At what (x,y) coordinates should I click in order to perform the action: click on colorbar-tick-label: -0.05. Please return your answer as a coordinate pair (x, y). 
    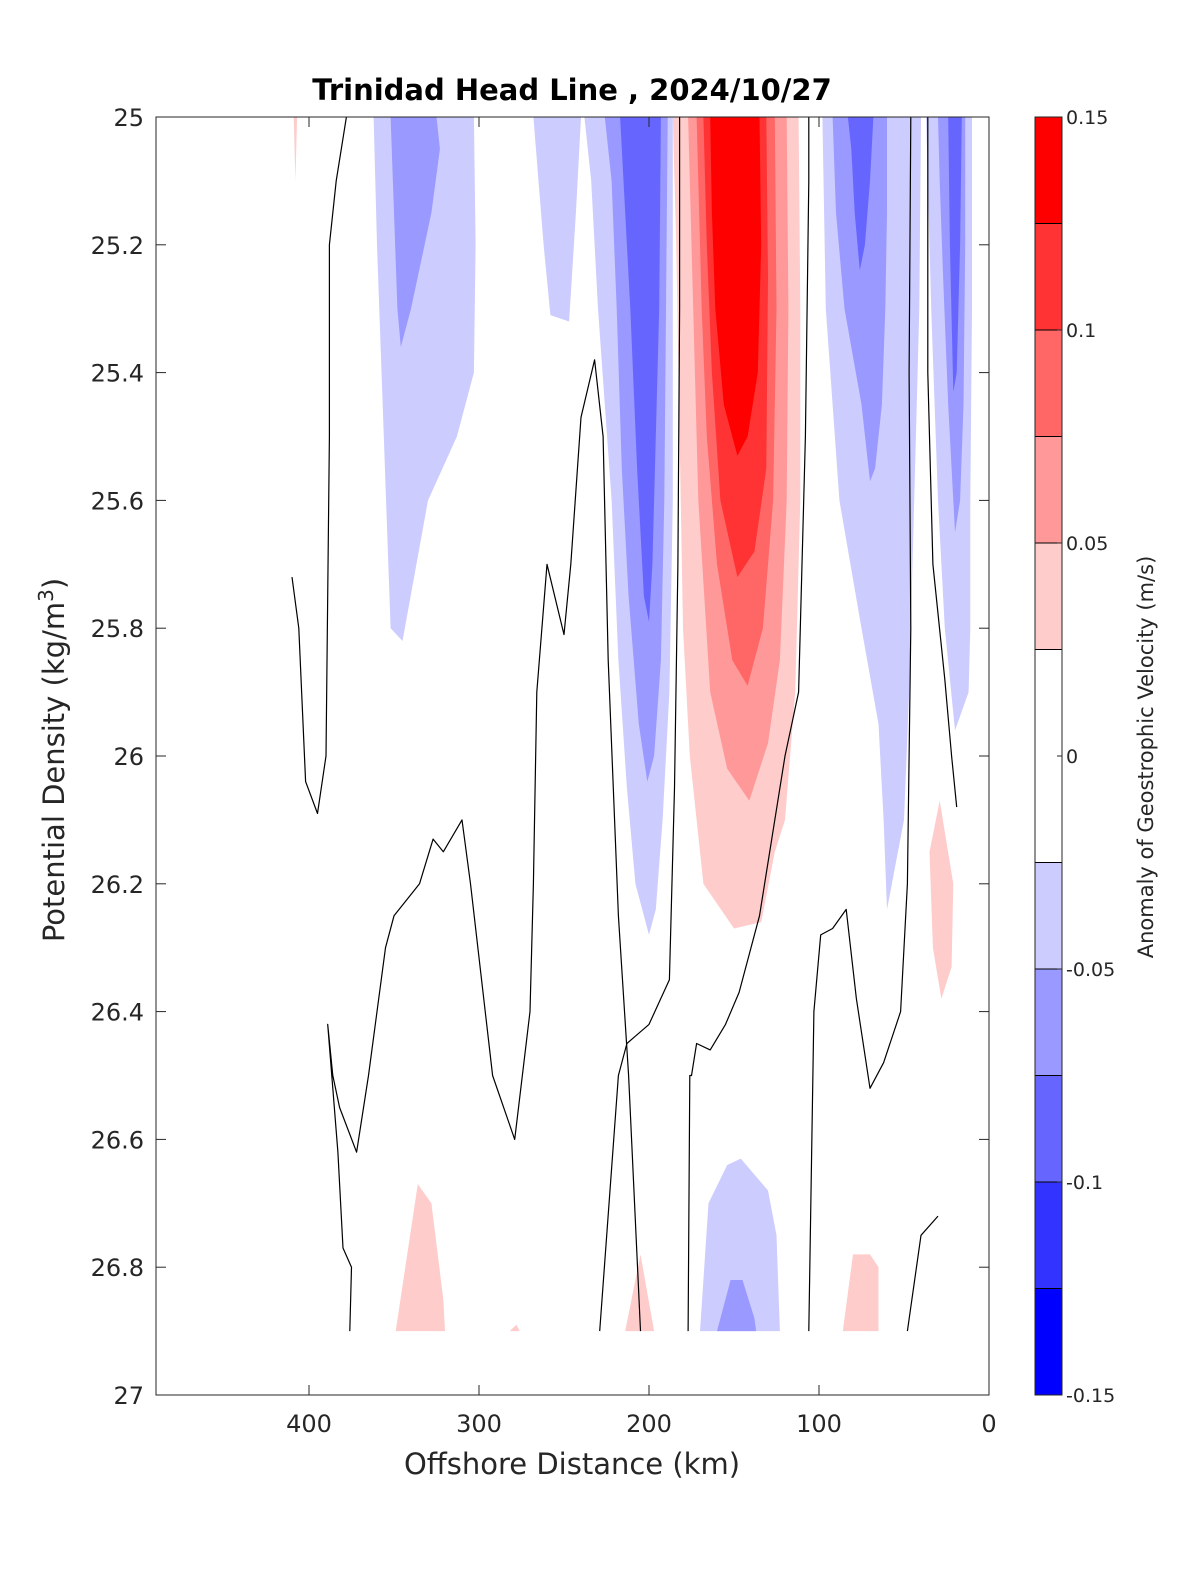
    Looking at the image, I should click on (1090, 970).